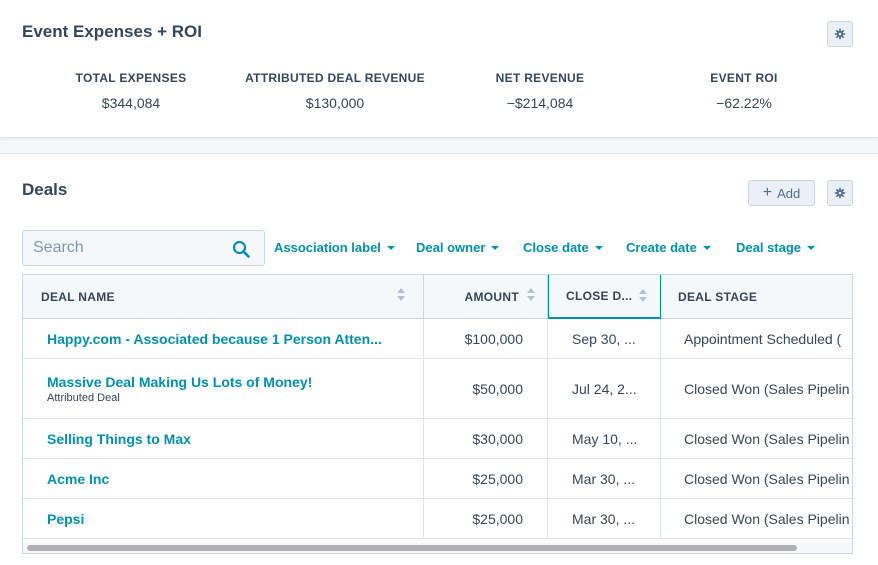  I want to click on deal-name-link: Massive Deal Making Us Lots of Money!, so click(180, 381).